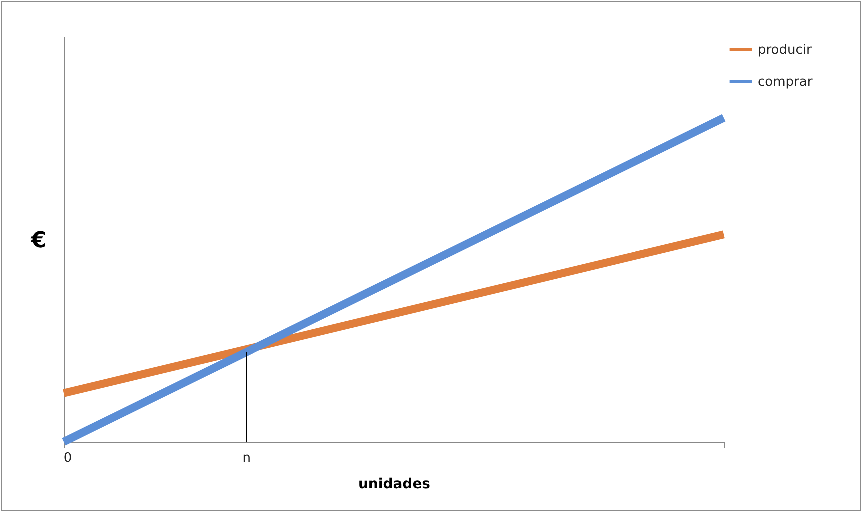 The height and width of the screenshot is (512, 862). What do you see at coordinates (68, 458) in the screenshot?
I see `text: 0` at bounding box center [68, 458].